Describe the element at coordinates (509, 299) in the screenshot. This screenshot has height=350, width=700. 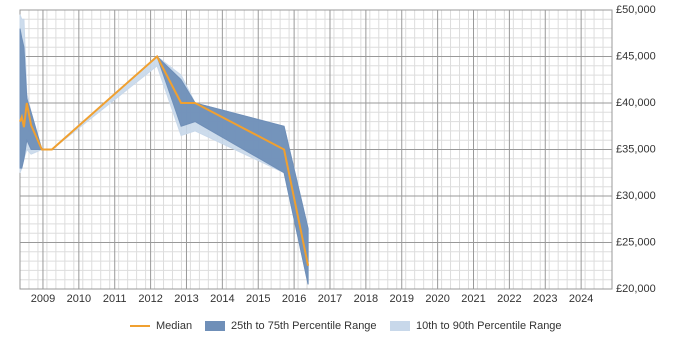
I see `x-tick-label: 2022` at that location.